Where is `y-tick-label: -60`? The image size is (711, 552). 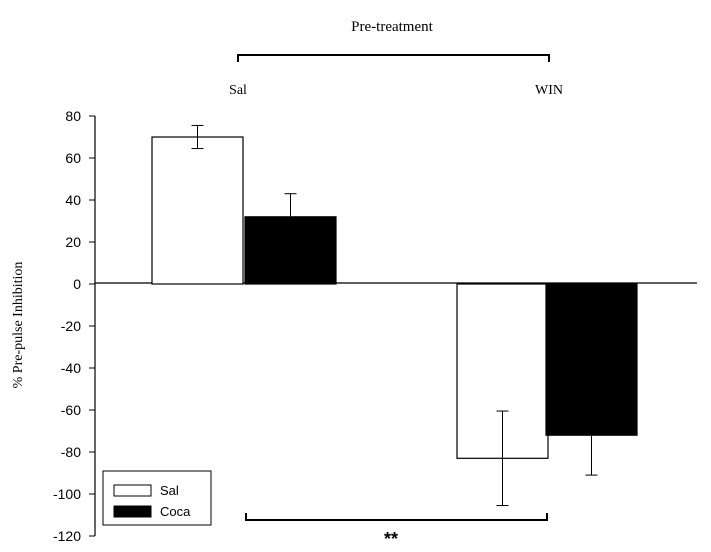
y-tick-label: -60 is located at coordinates (71, 410).